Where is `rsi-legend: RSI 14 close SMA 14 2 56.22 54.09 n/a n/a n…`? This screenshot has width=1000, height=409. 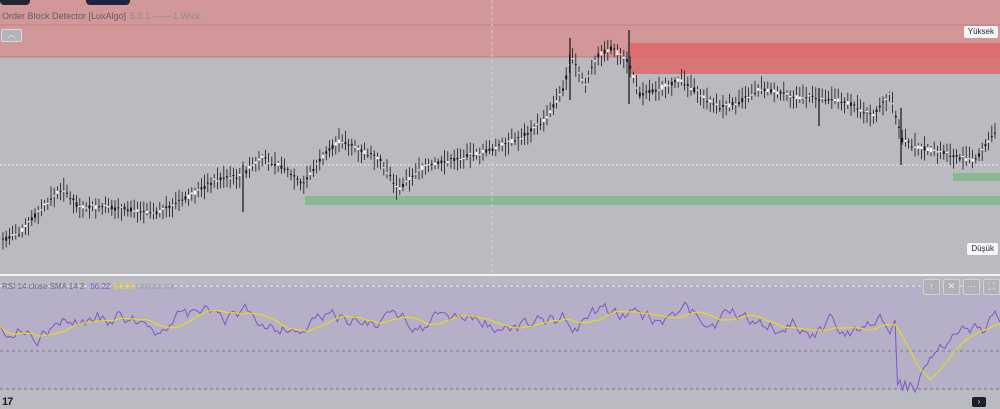 rsi-legend: RSI 14 close SMA 14 2 56.22 54.09 n/a n/a n… is located at coordinates (88, 286).